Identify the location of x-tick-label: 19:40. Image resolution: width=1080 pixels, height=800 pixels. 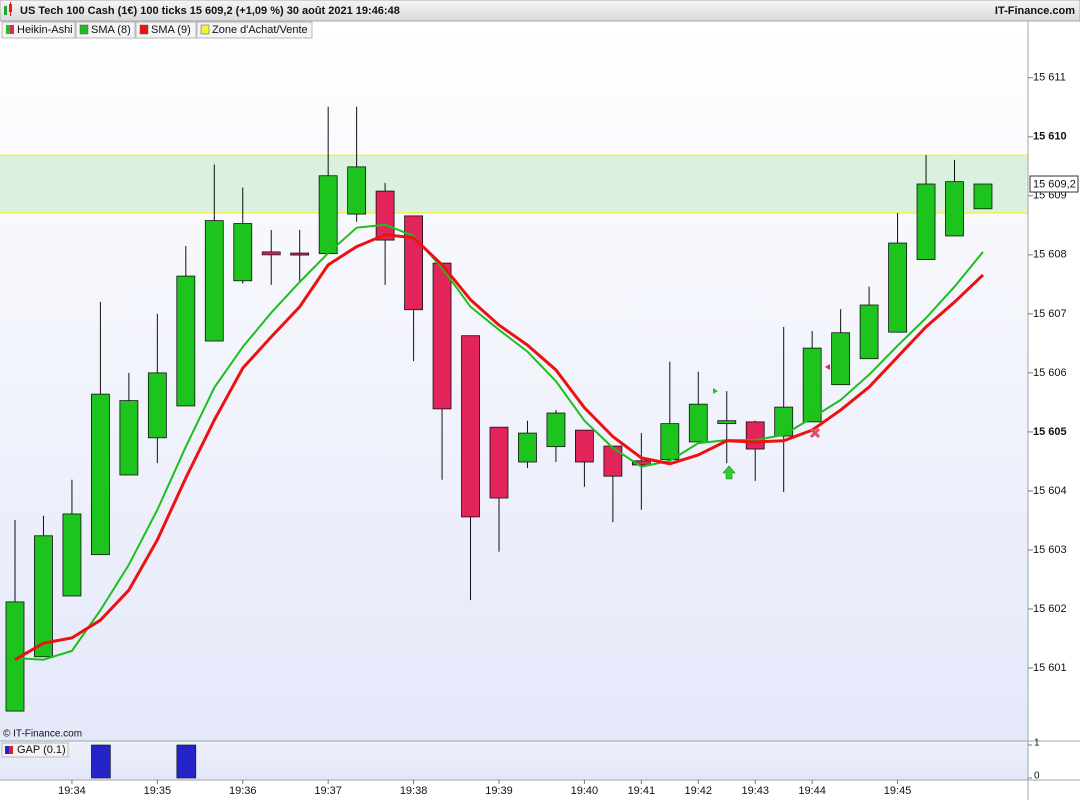
(585, 791).